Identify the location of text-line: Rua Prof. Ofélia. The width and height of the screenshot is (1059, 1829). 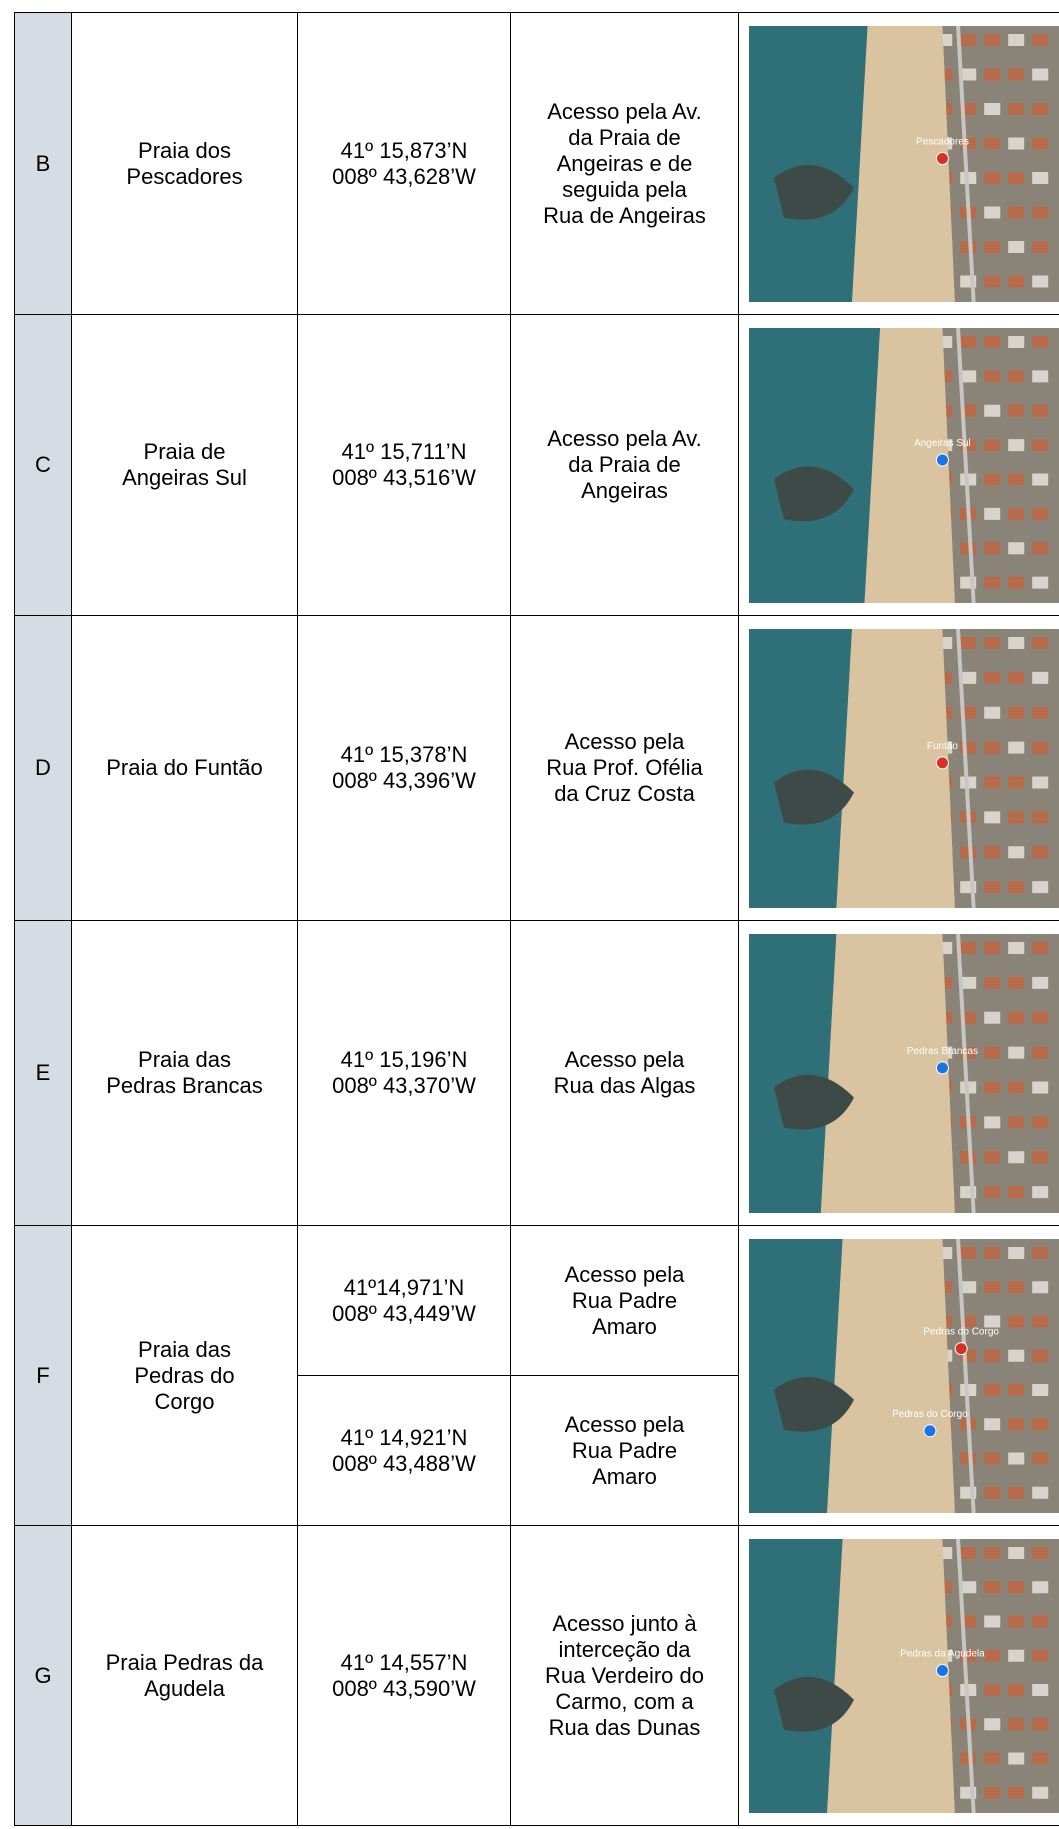
(624, 767).